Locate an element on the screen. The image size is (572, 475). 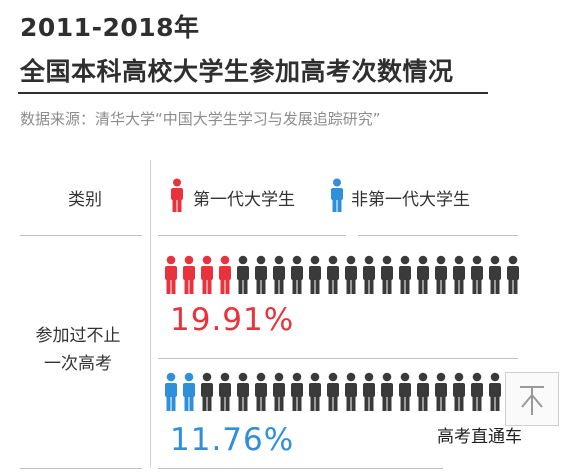
pictogram-row-non-first-gen is located at coordinates (343, 392).